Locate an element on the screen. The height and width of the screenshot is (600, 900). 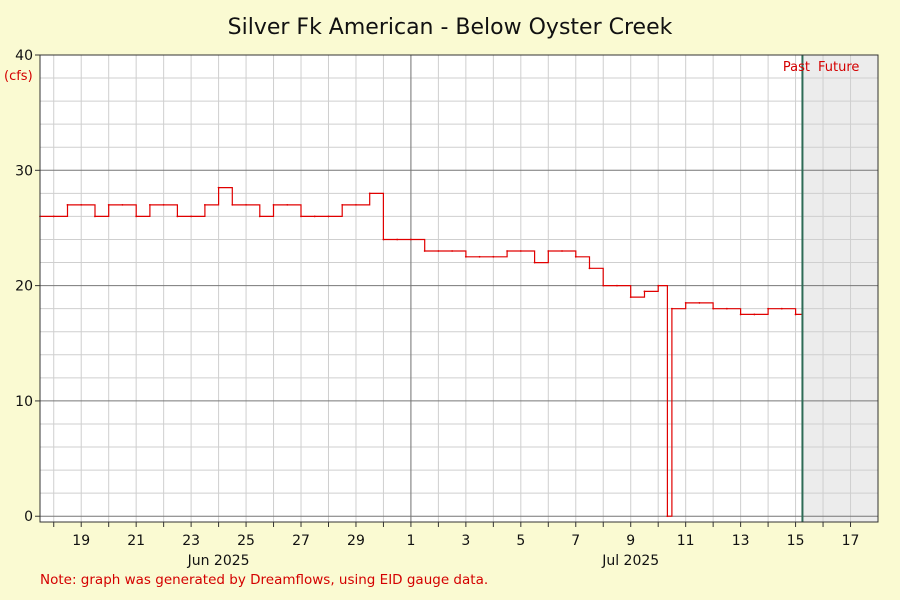
chart-title: Silver Fk American - Below Oyster Creek is located at coordinates (450, 27).